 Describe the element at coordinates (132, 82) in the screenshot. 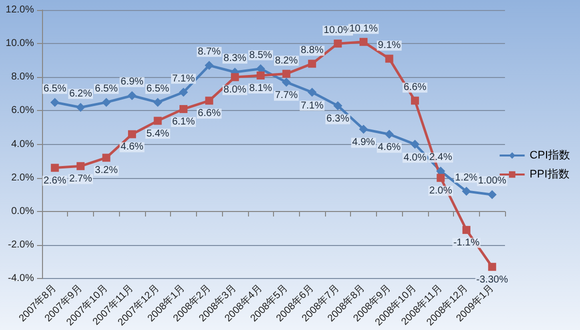

I see `data-label: 6.9%` at that location.